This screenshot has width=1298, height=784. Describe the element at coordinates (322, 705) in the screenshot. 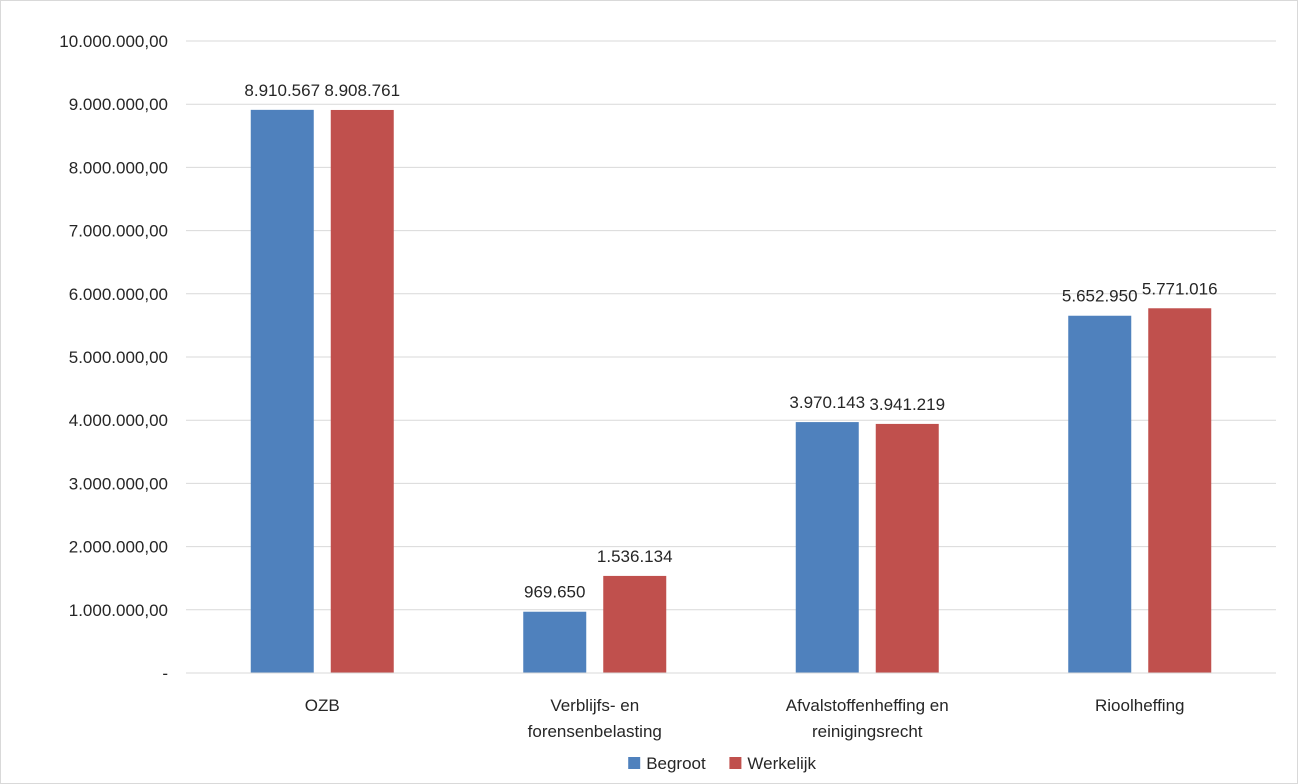

I see `x-tick-label: OZB` at that location.